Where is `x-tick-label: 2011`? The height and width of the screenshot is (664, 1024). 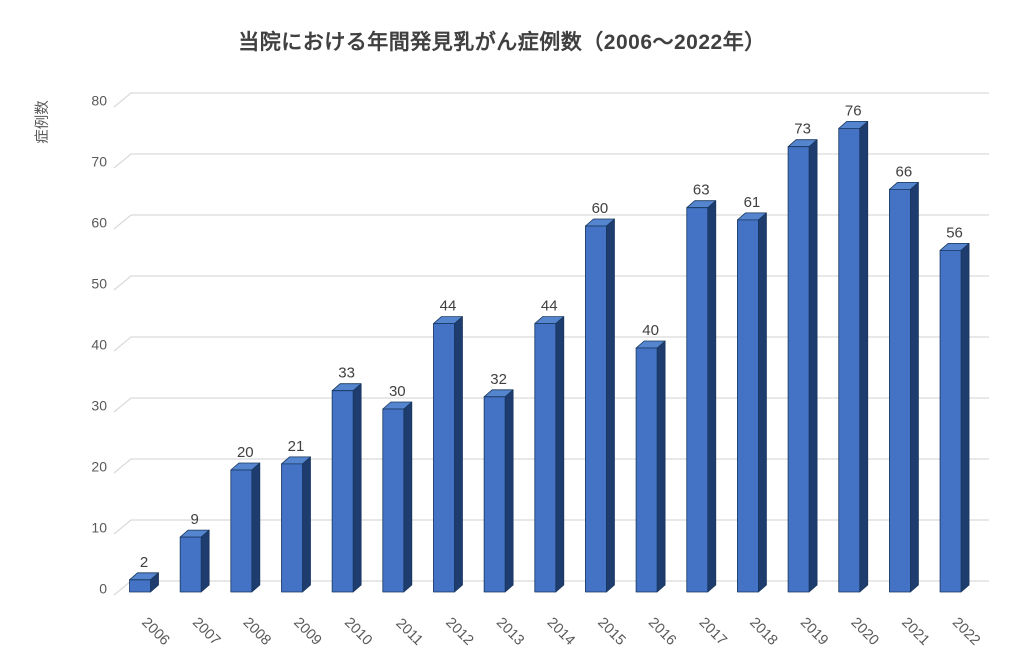 x-tick-label: 2011 is located at coordinates (408, 631).